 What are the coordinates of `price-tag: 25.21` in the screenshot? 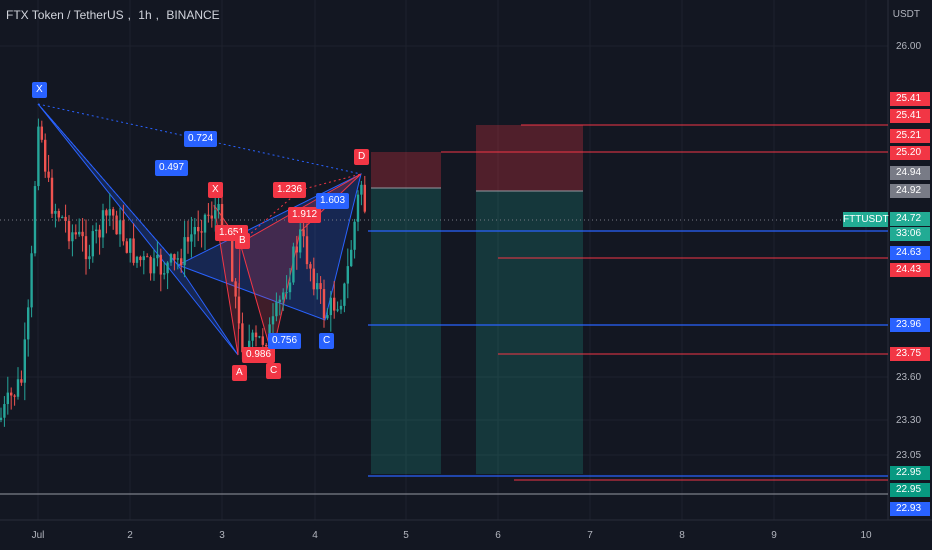 It's located at (910, 136).